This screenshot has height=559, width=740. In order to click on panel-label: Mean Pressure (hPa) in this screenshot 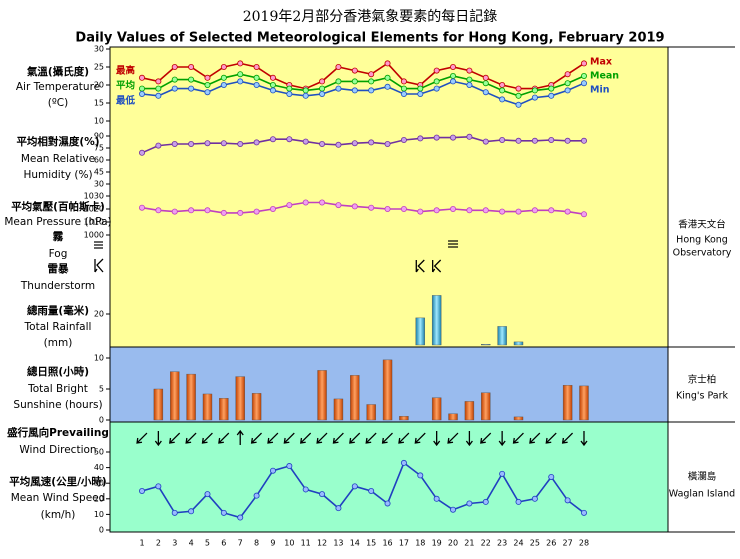, I will do `click(57, 222)`.